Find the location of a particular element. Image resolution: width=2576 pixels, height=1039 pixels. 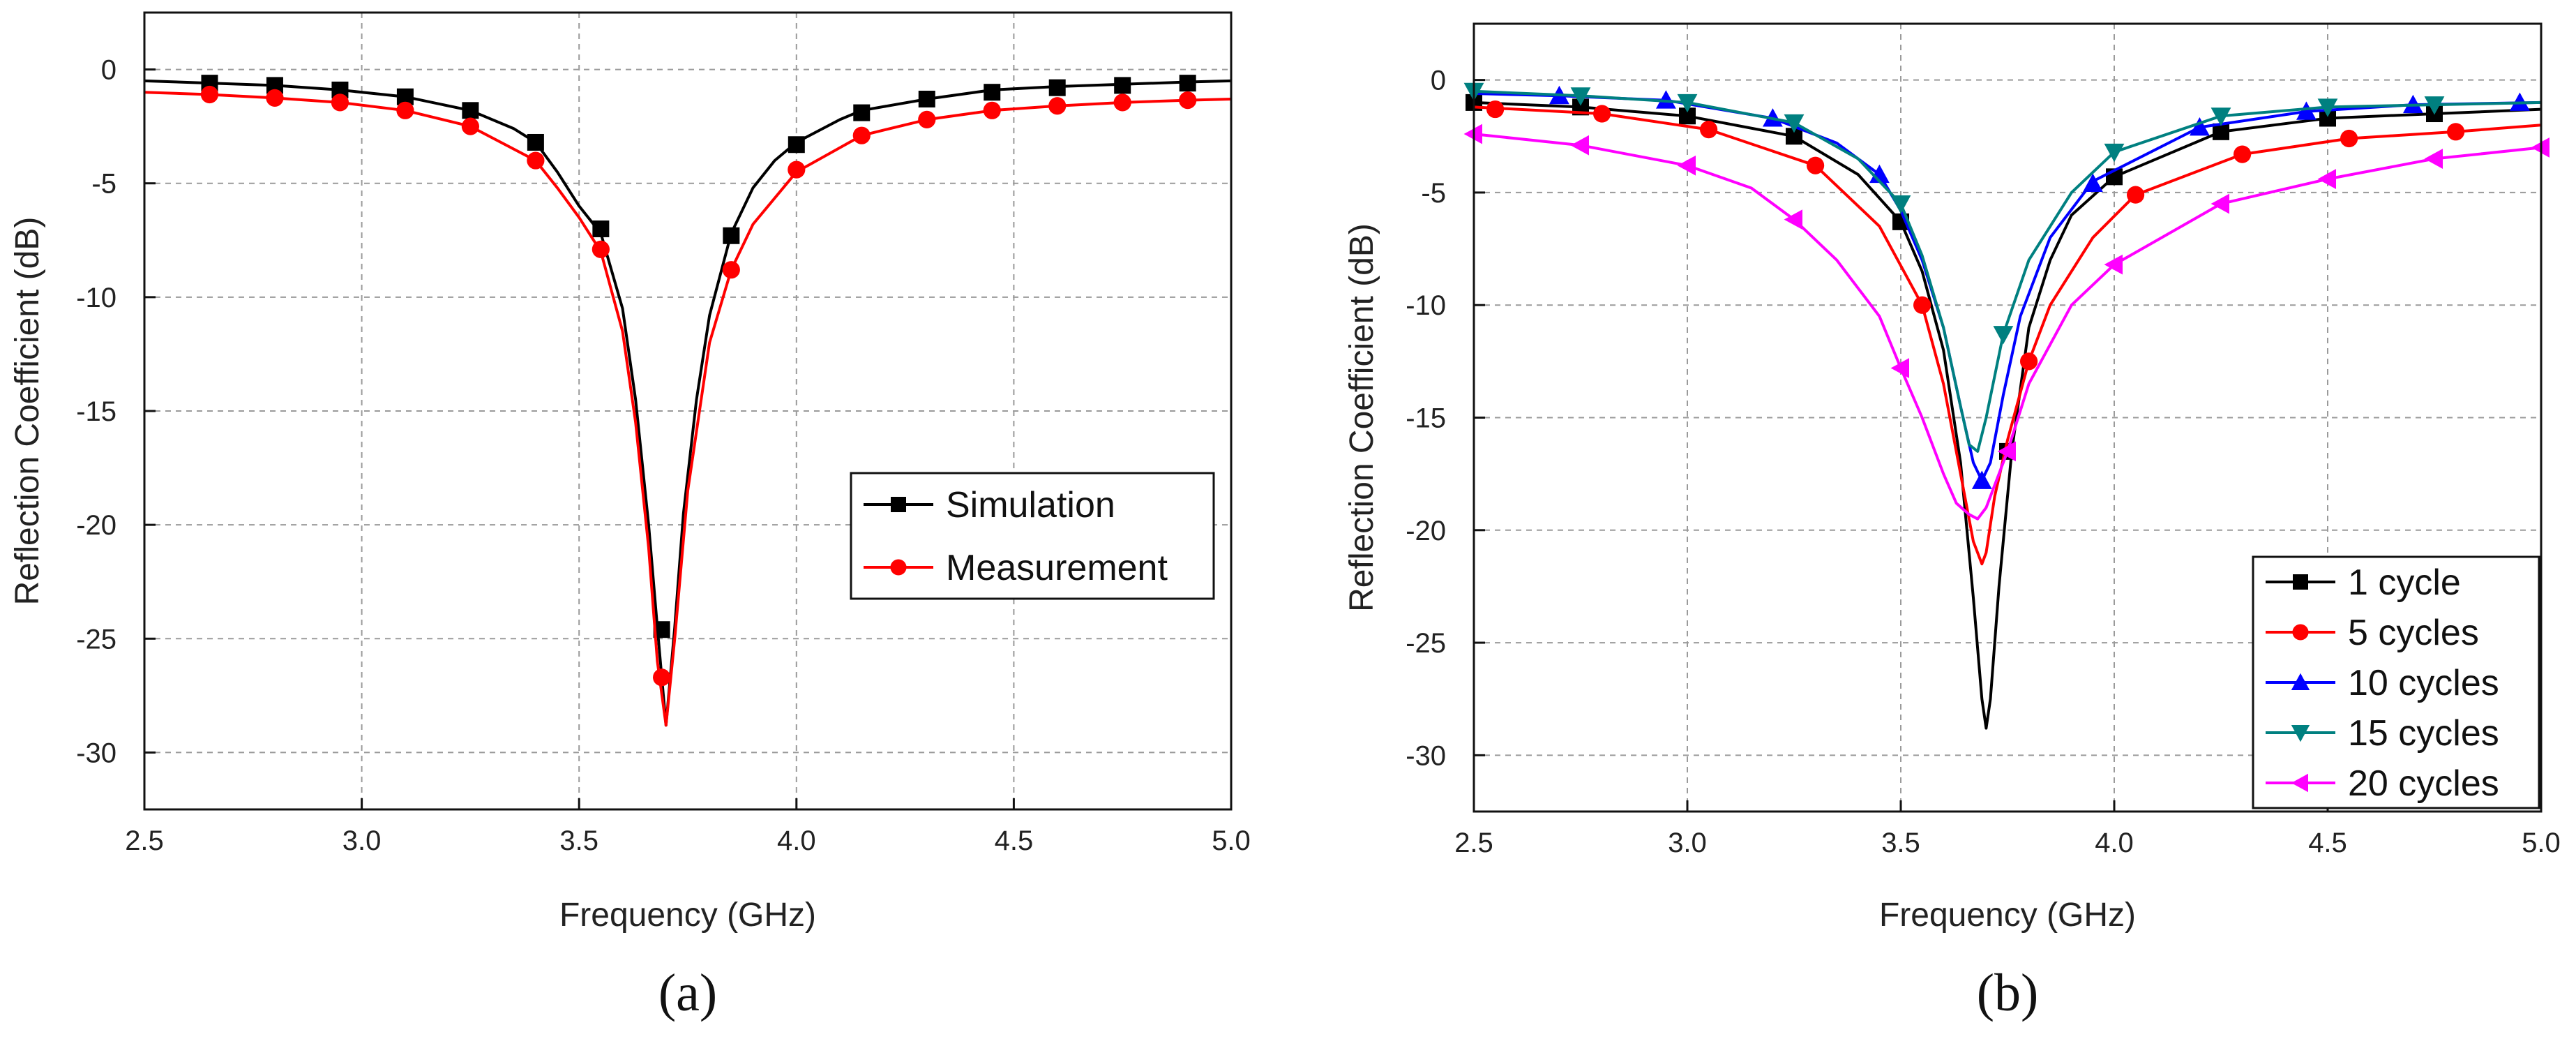

y-tick-label-a-3: -15 is located at coordinates (96, 412).